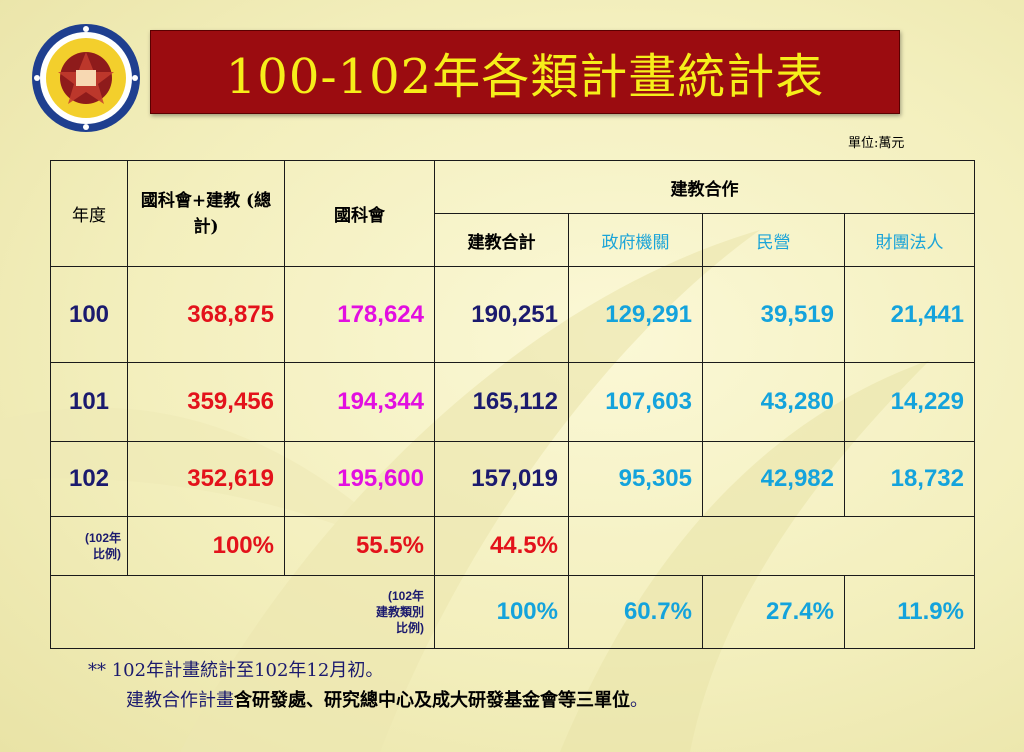 The image size is (1024, 752). What do you see at coordinates (773, 314) in the screenshot?
I see `cell-private: 39,519` at bounding box center [773, 314].